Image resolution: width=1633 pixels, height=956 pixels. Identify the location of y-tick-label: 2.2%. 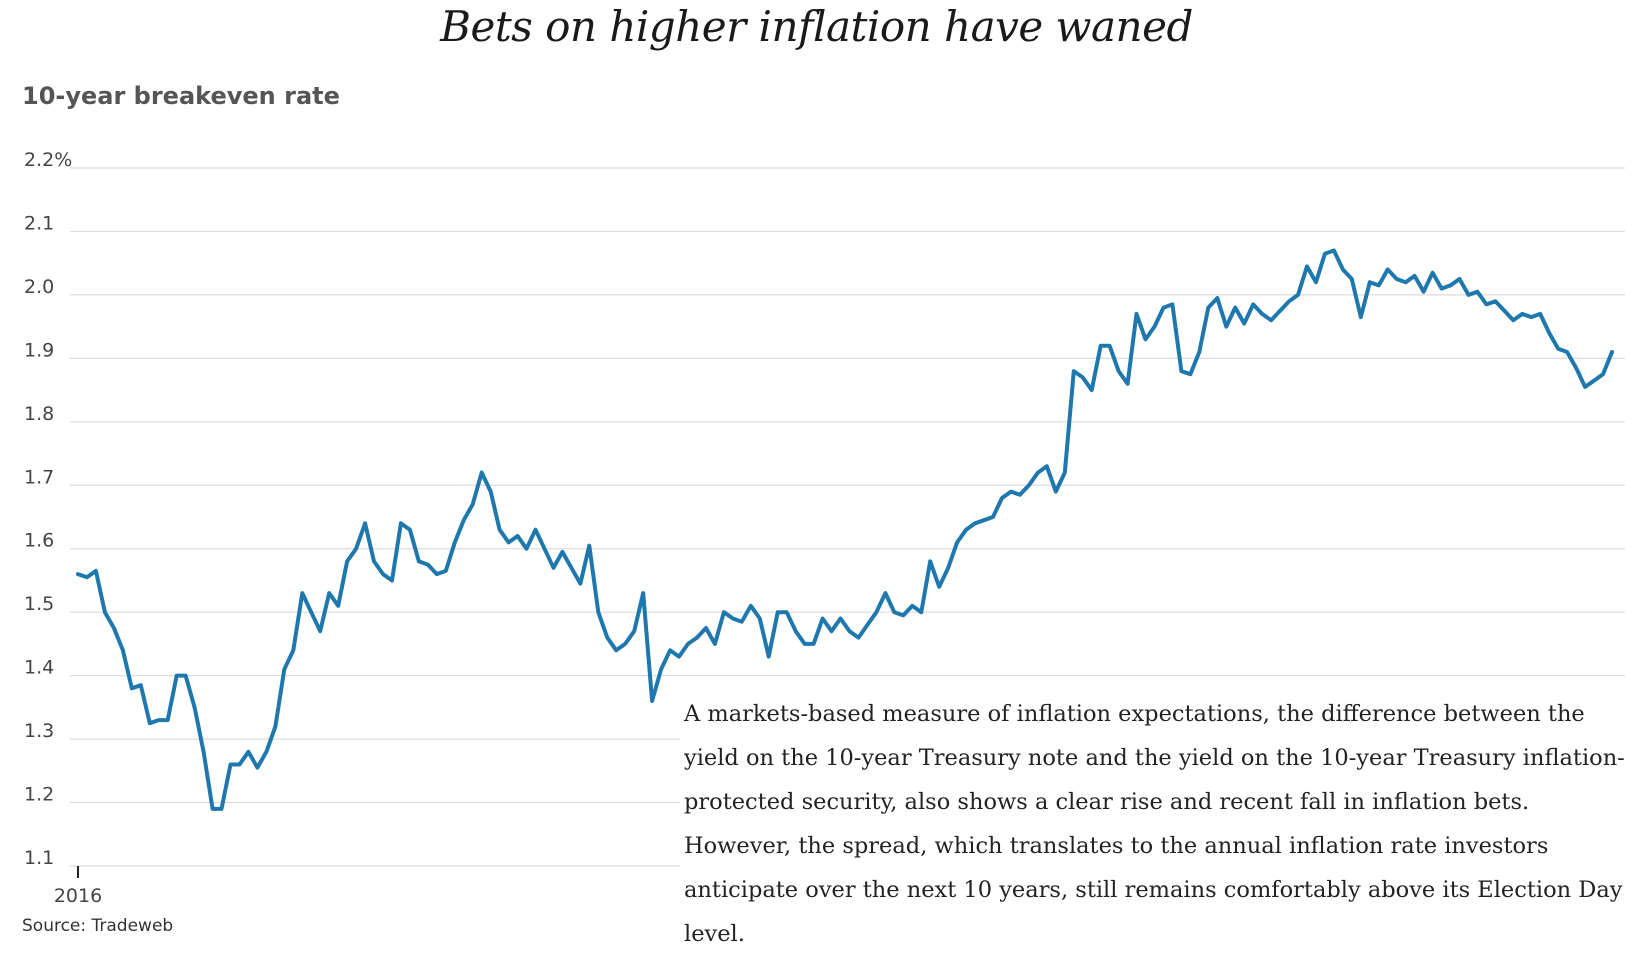
(48, 160).